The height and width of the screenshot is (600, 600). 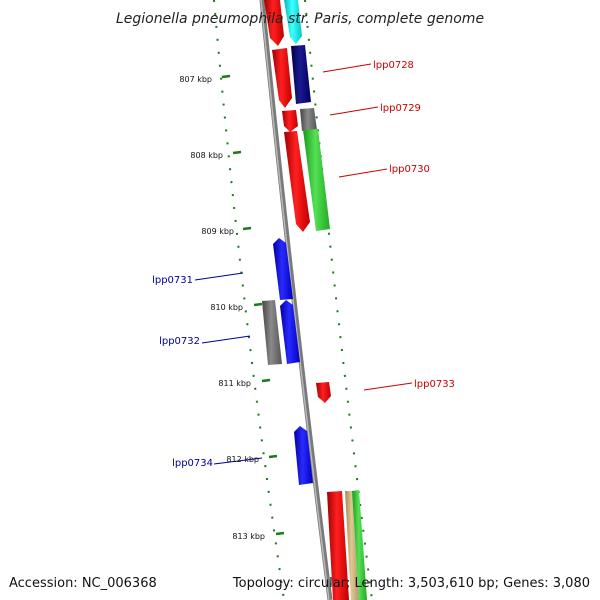 I want to click on accession-text: Accession: NC_006368, so click(x=83, y=583).